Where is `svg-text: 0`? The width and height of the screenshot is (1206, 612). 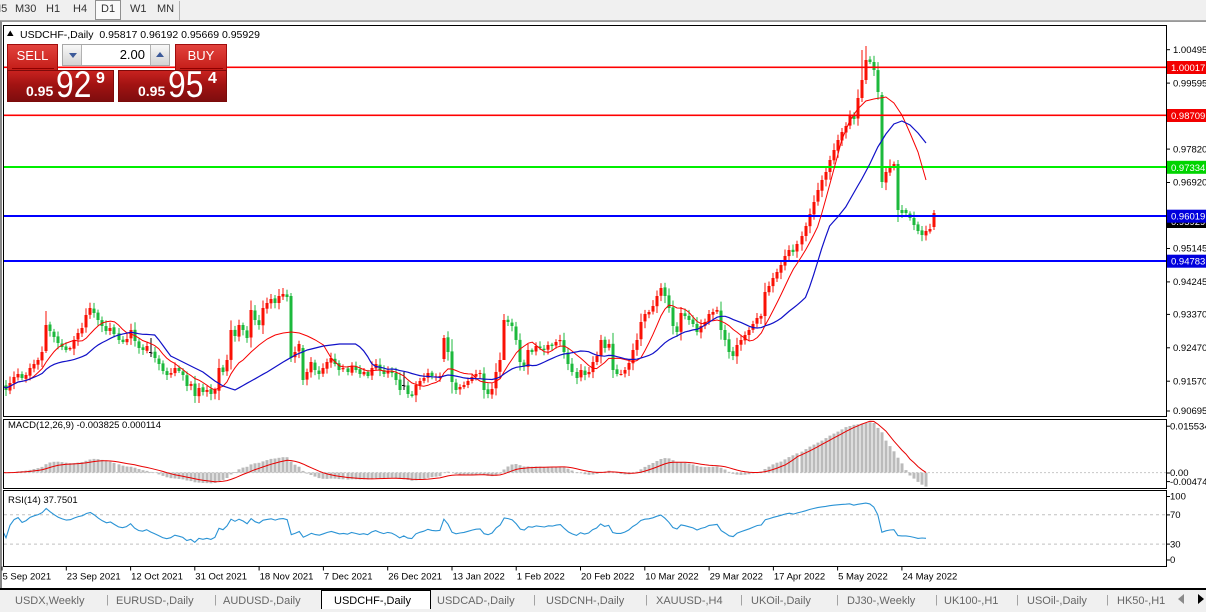
svg-text: 0 is located at coordinates (1172, 560).